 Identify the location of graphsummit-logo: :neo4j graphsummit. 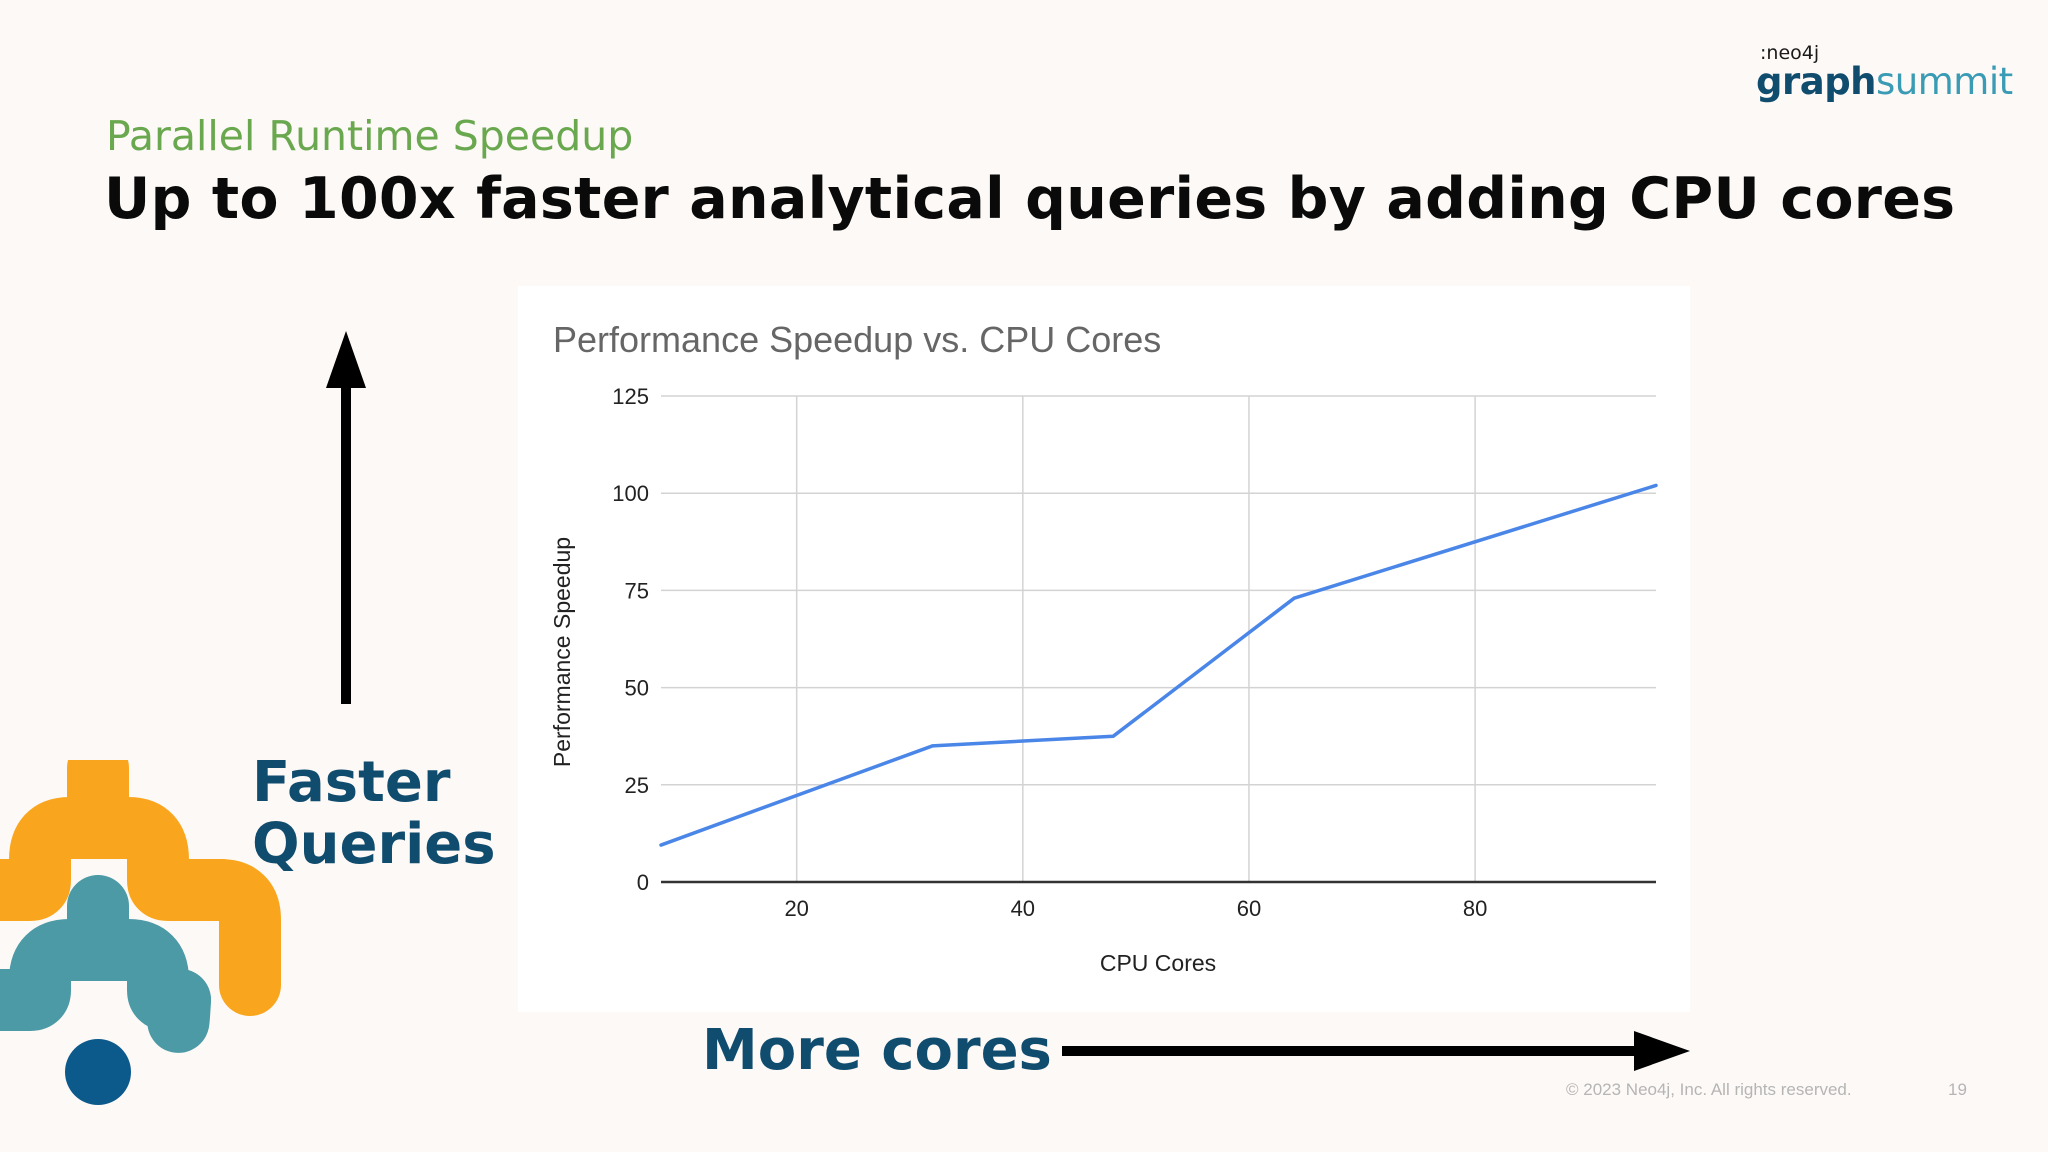
(1884, 75).